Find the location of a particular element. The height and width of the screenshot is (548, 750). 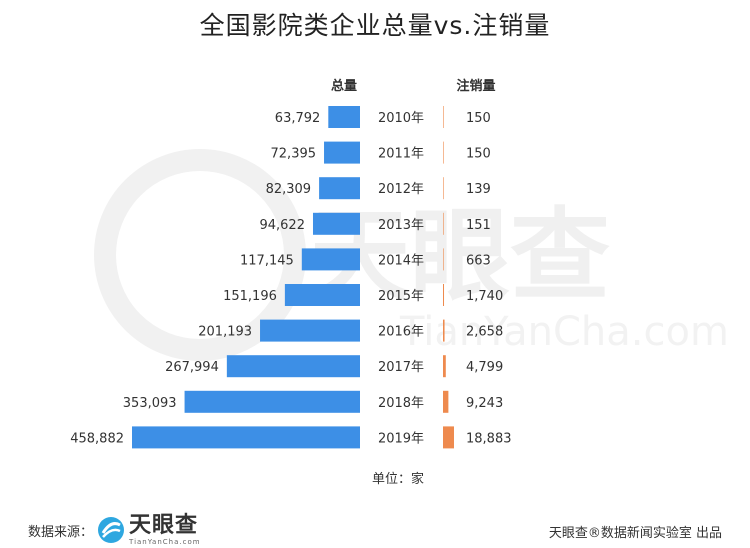

data-label-cancelled: 2,658 is located at coordinates (484, 332).